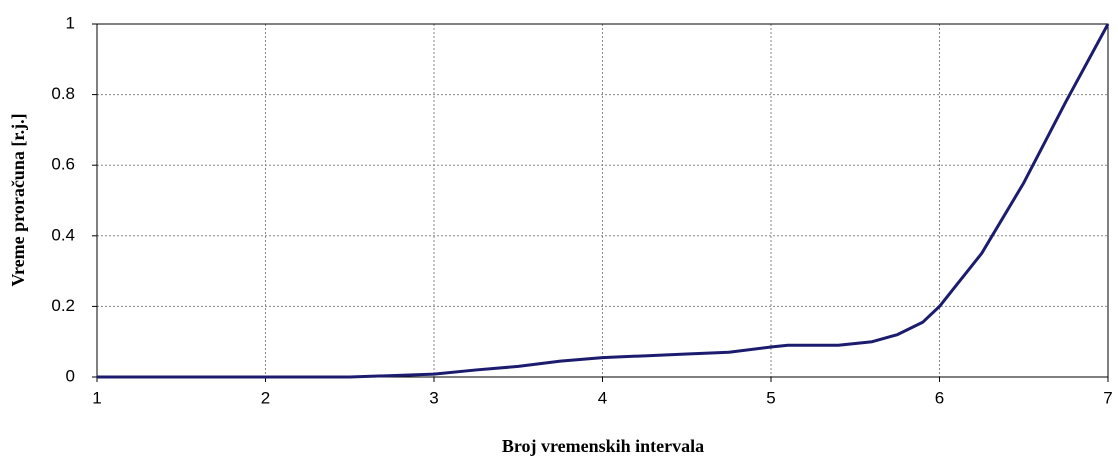 Image resolution: width=1118 pixels, height=462 pixels. I want to click on x-axis-title: Broj vremenskih intervala, so click(603, 446).